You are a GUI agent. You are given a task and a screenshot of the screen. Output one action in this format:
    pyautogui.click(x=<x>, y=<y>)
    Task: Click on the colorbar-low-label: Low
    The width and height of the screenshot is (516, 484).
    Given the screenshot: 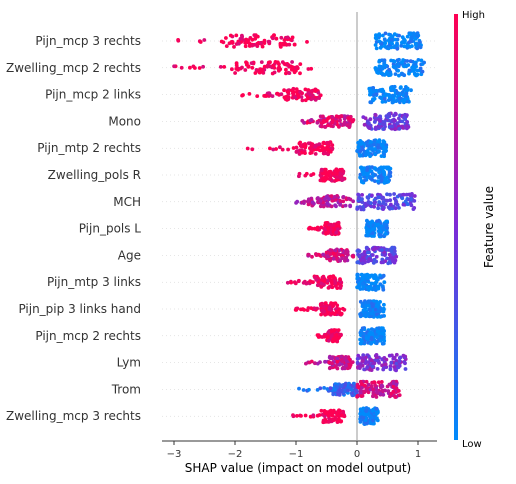 What is the action you would take?
    pyautogui.click(x=472, y=444)
    